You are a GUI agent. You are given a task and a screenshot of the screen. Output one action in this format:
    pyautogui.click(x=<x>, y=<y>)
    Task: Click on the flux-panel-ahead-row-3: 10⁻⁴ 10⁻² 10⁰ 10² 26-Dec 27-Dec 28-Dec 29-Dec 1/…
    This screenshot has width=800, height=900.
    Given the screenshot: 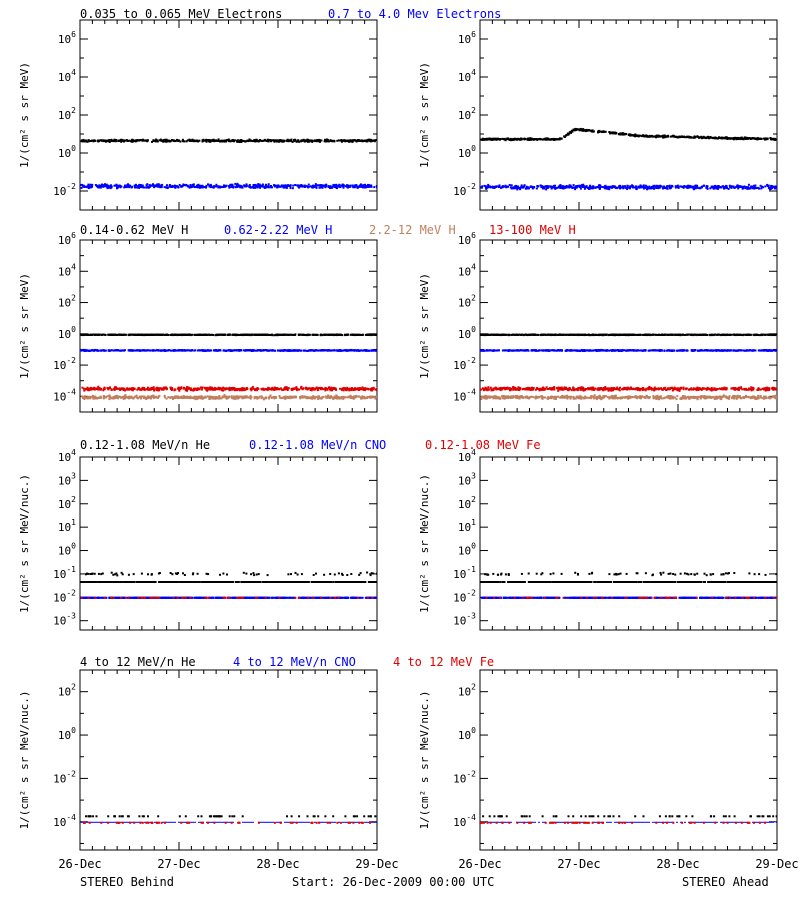 What is the action you would take?
    pyautogui.click(x=608, y=770)
    